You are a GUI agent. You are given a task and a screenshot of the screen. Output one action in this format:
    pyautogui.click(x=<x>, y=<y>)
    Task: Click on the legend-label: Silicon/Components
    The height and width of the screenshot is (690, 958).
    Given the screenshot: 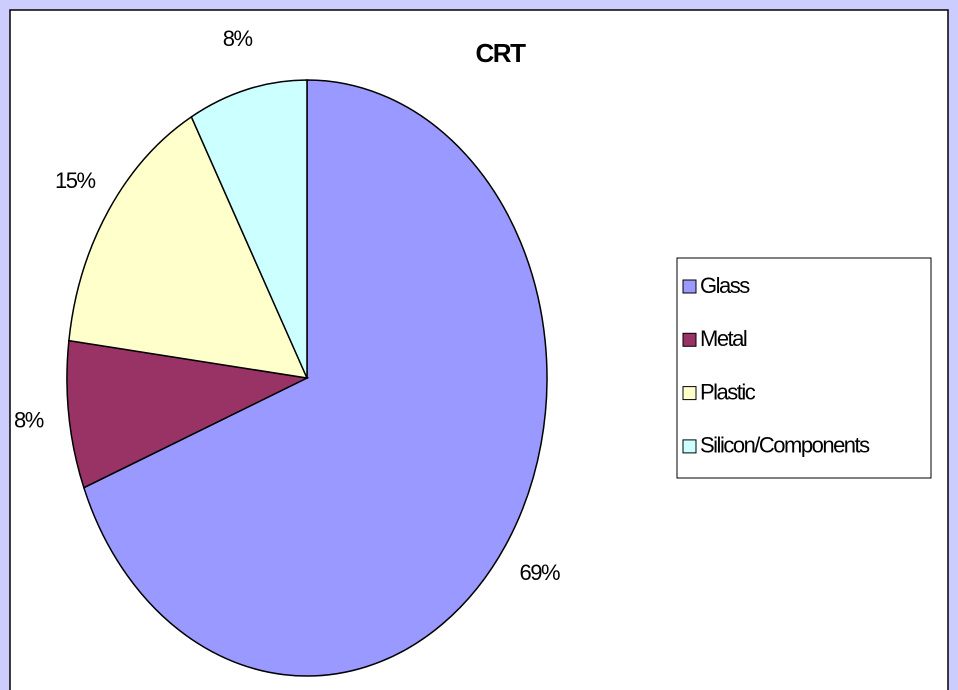 What is the action you would take?
    pyautogui.click(x=785, y=445)
    